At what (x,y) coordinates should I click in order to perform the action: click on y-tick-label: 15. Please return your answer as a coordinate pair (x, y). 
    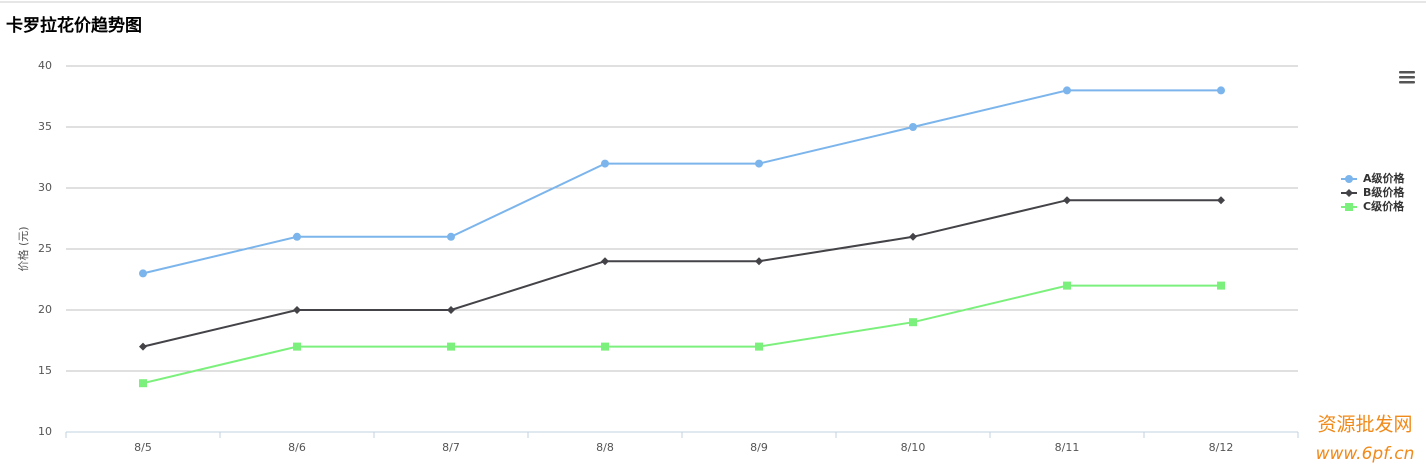
    Looking at the image, I should click on (45, 370).